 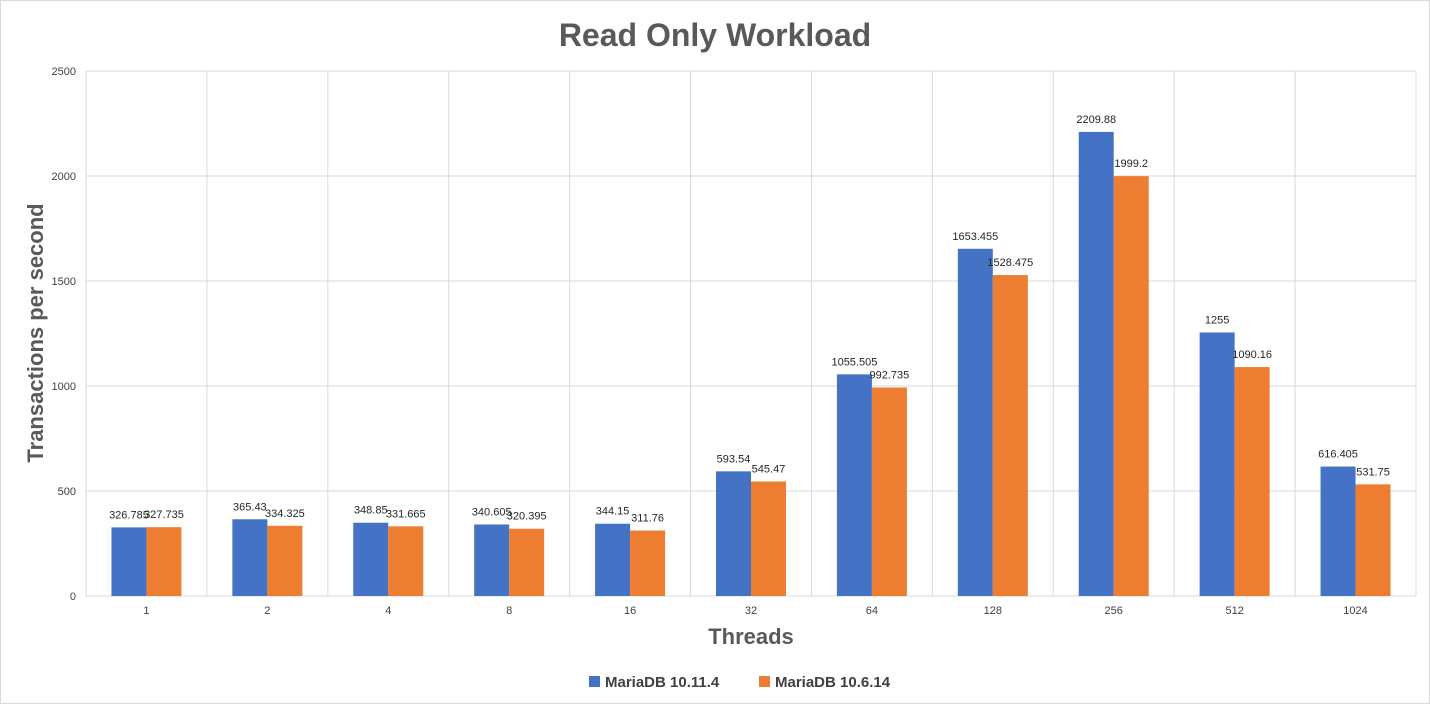 I want to click on data-label: 545.47, so click(x=769, y=469).